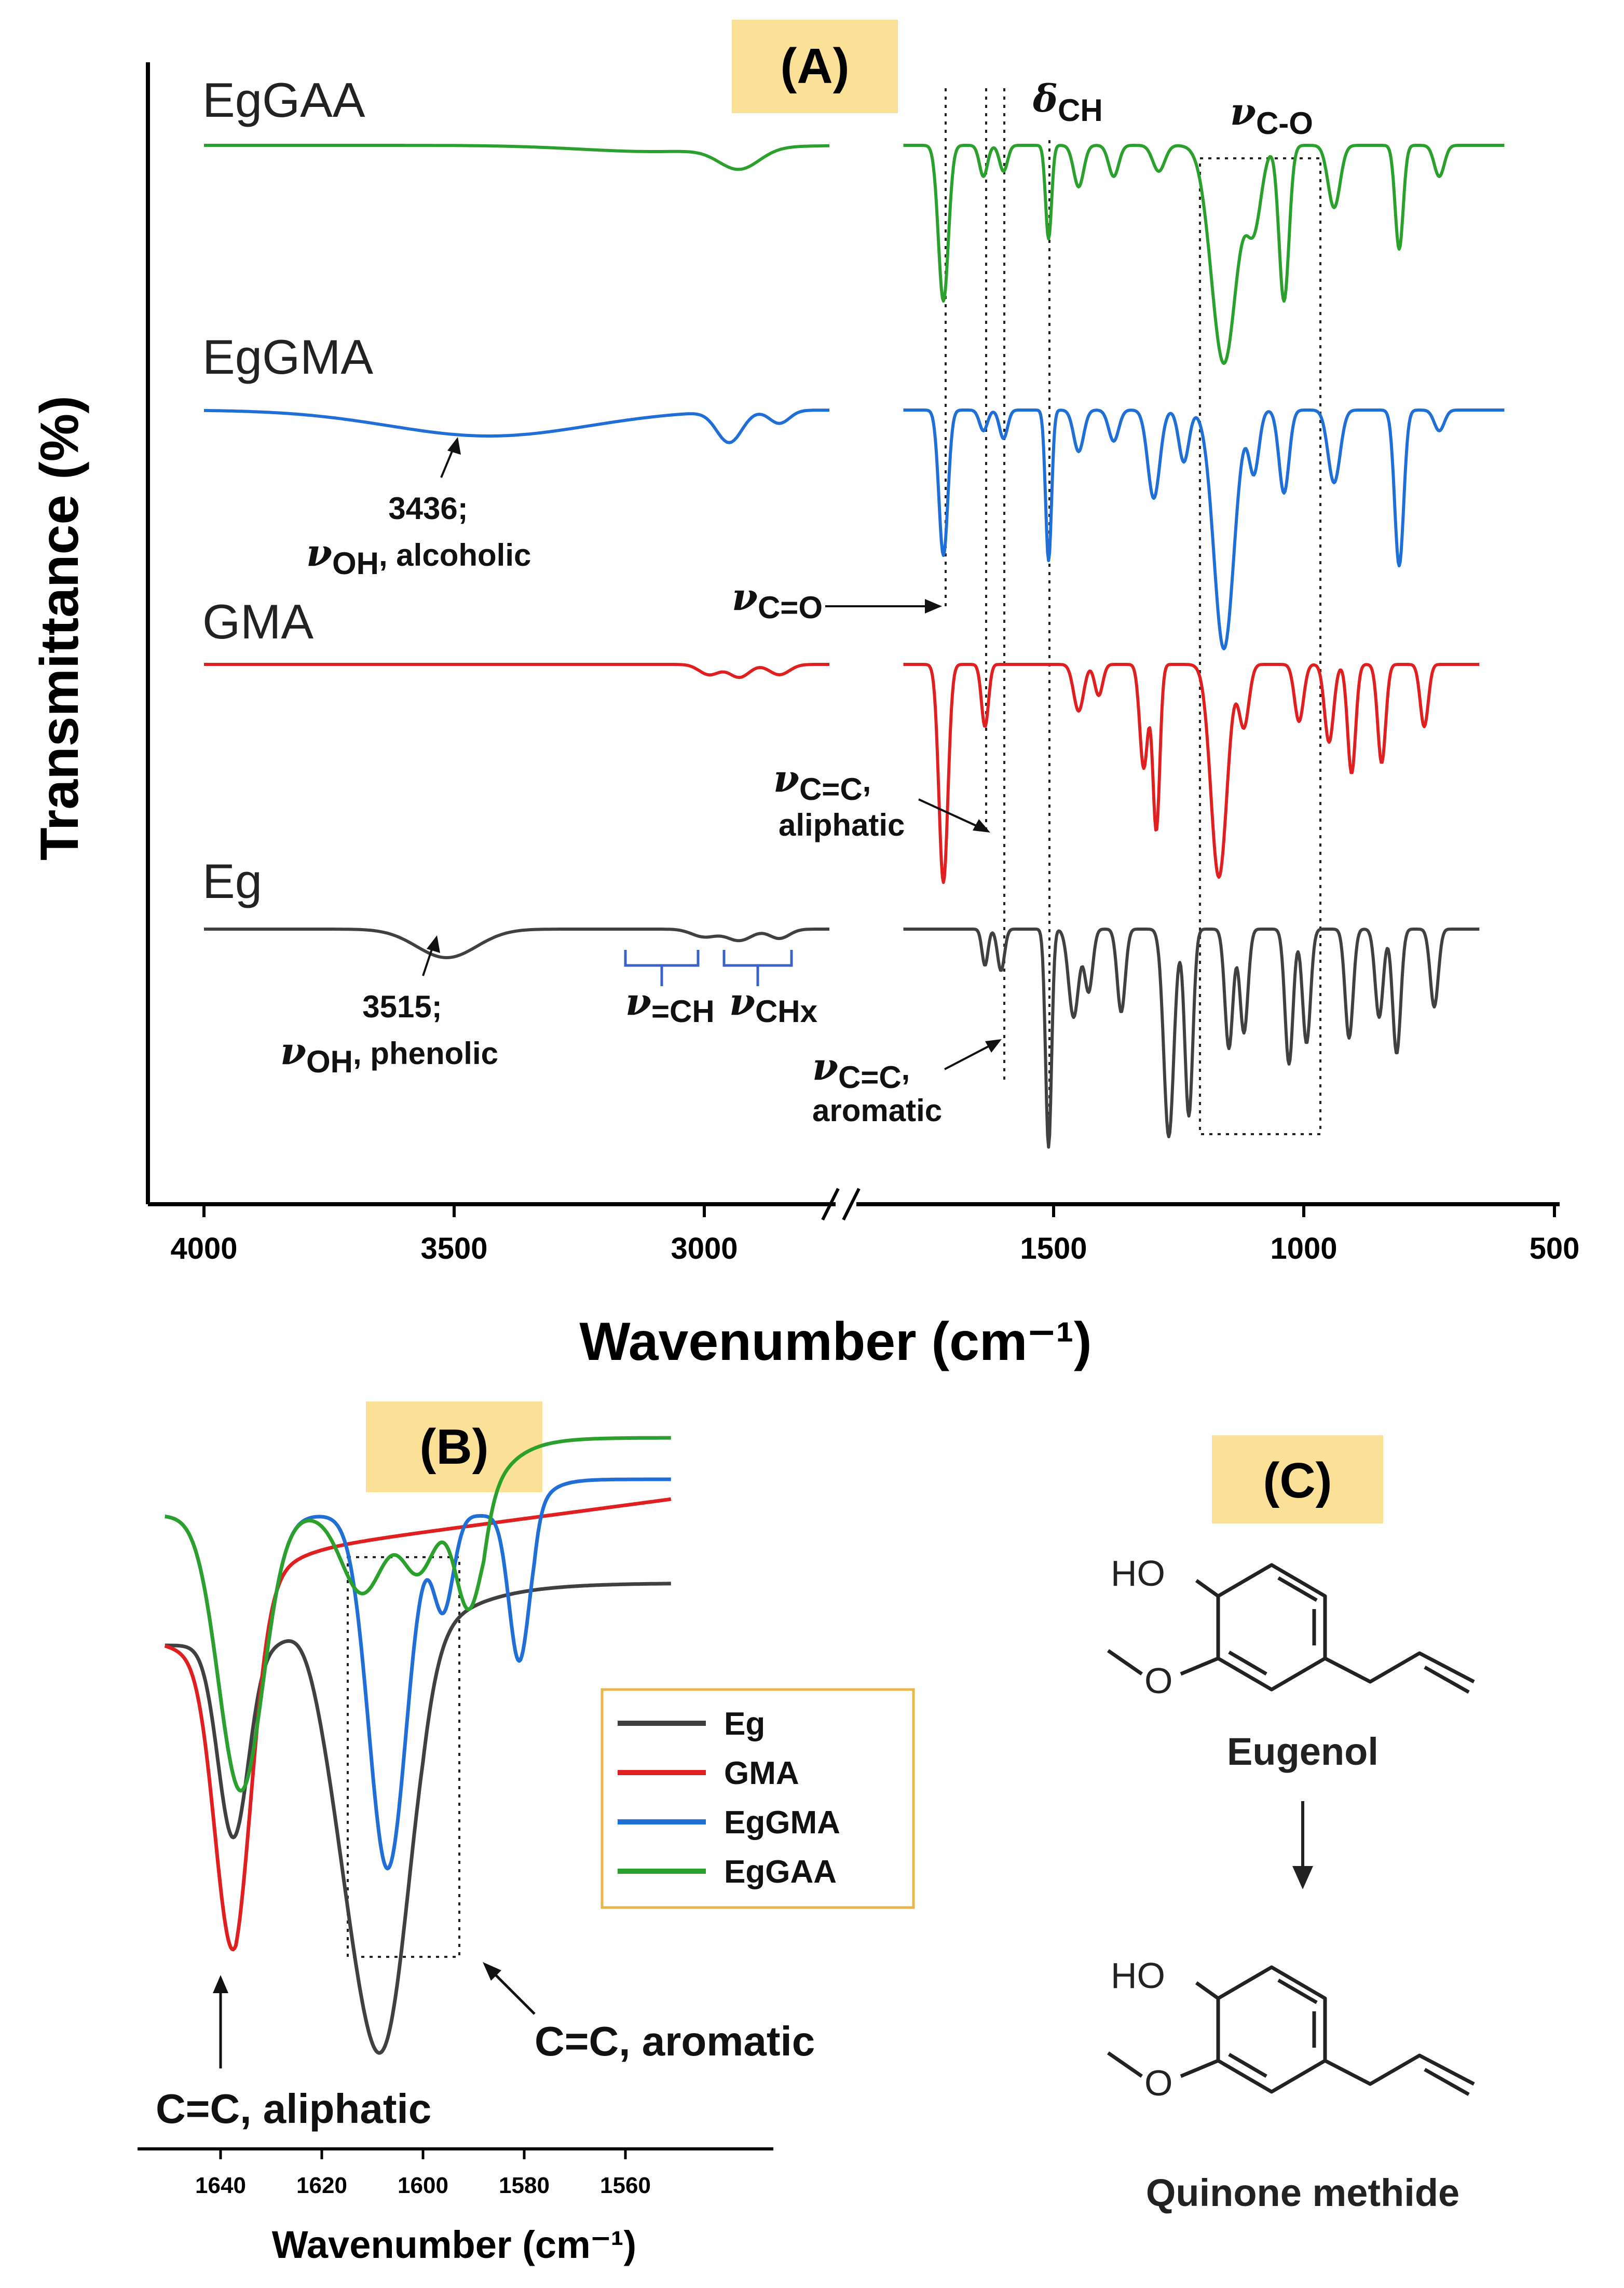 Image resolution: width=1624 pixels, height=2288 pixels. Describe the element at coordinates (720, 990) in the screenshot. I see `annotation-ch-brackets: ν=CH νCHx` at that location.